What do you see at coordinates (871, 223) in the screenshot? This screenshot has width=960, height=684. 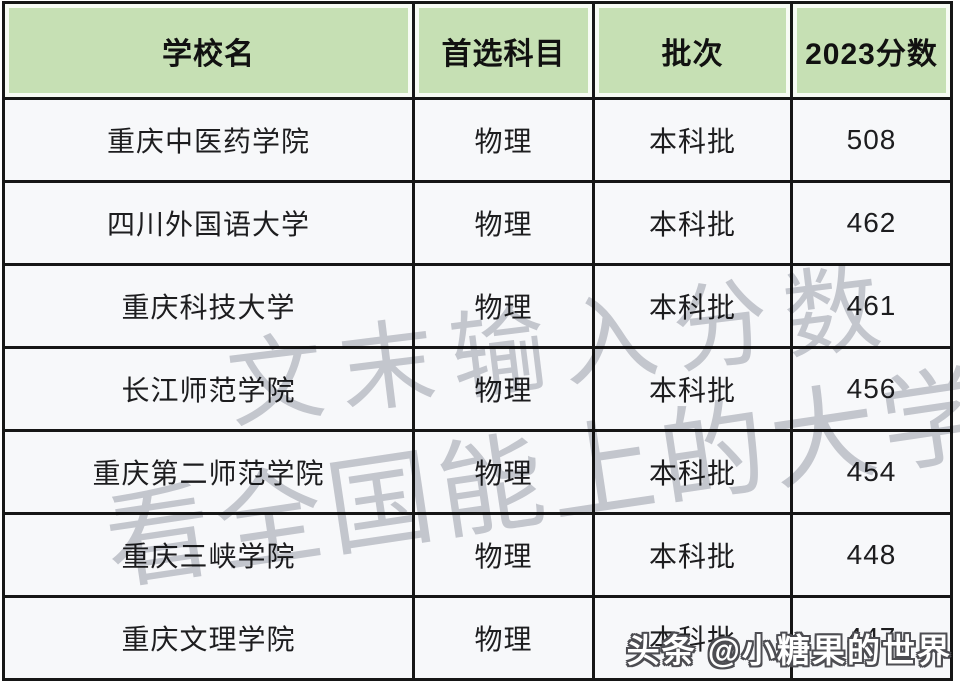 I see `score-cell: 462` at bounding box center [871, 223].